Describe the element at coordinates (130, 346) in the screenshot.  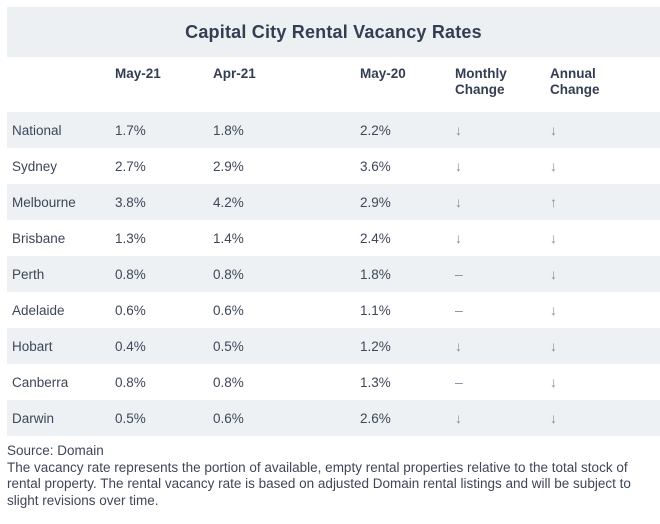
I see `value-may21: 0.4%` at that location.